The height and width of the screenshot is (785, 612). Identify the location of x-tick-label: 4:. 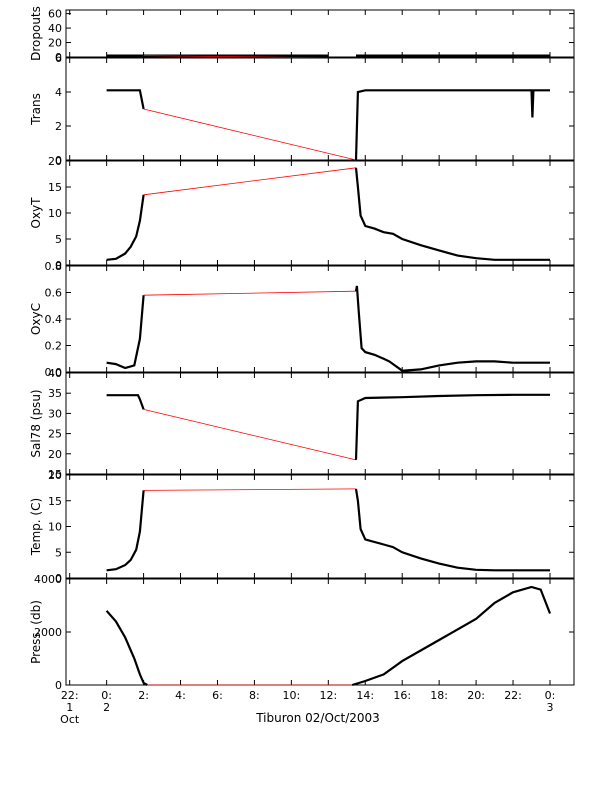
(180, 695).